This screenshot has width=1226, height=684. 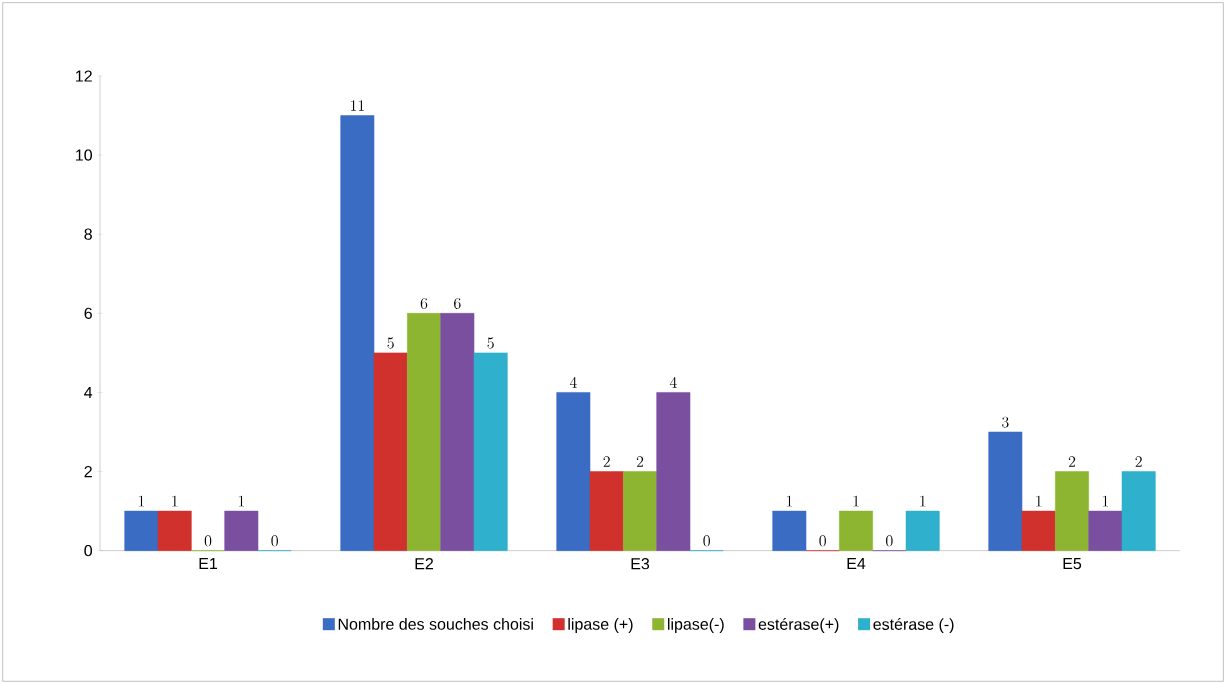 I want to click on legend-label: Nombre des souches choisi, so click(x=435, y=624).